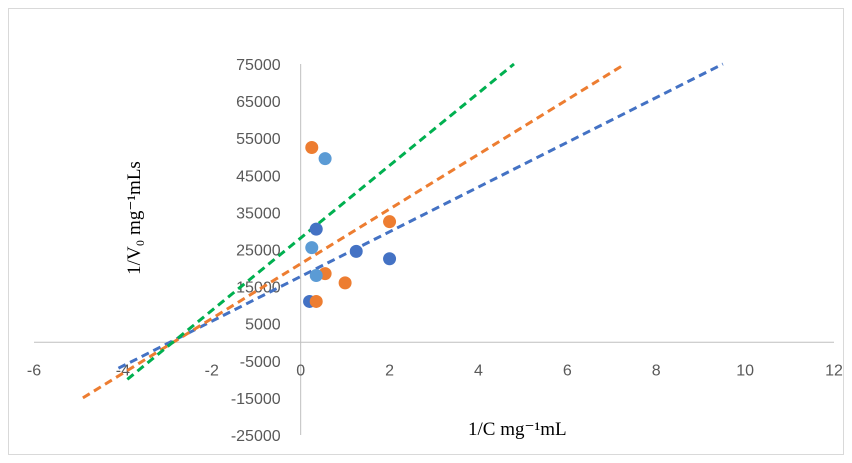  What do you see at coordinates (567, 370) in the screenshot?
I see `x-tick-label: 6` at bounding box center [567, 370].